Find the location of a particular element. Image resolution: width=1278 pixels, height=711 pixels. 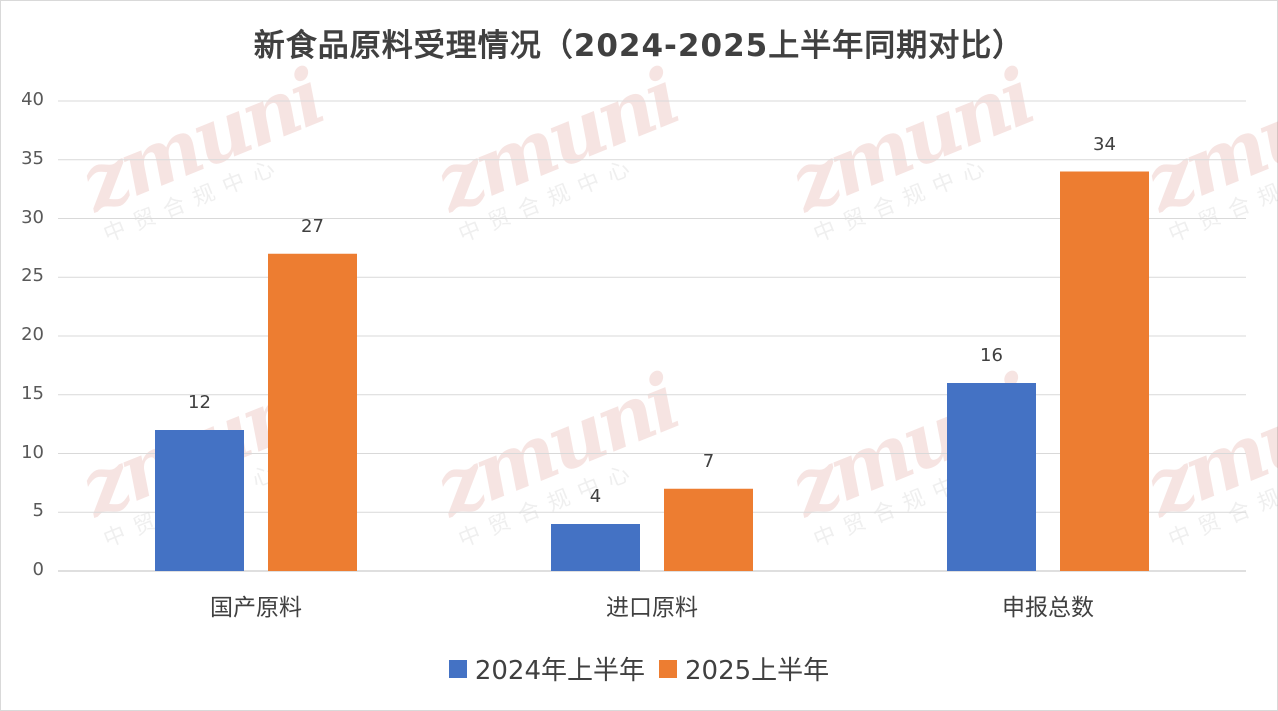

x-category-label: 国产原料 is located at coordinates (256, 608).